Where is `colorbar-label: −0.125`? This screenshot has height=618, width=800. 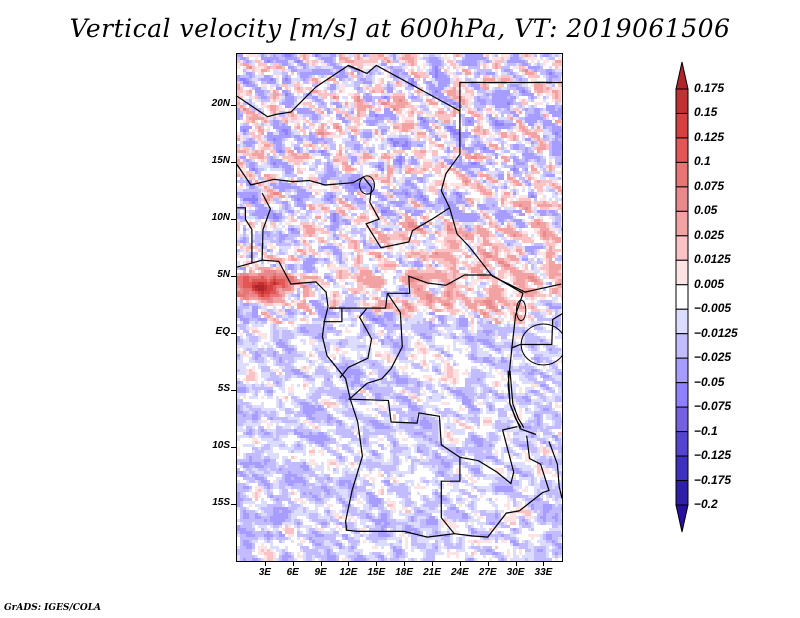
colorbar-label: −0.125 is located at coordinates (713, 455).